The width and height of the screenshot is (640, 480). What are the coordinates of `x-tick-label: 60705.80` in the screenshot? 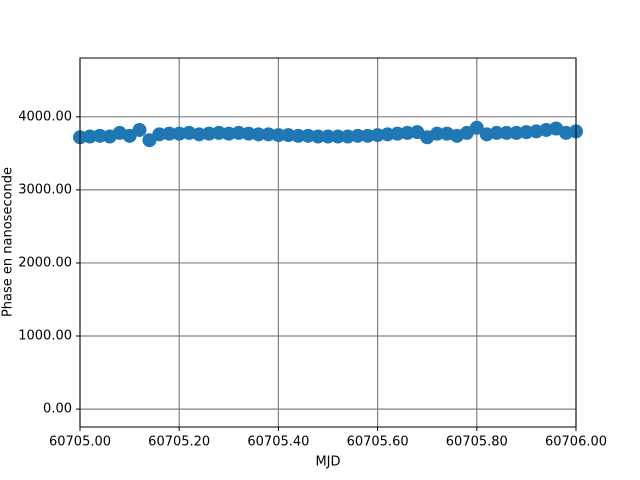 It's located at (477, 442).